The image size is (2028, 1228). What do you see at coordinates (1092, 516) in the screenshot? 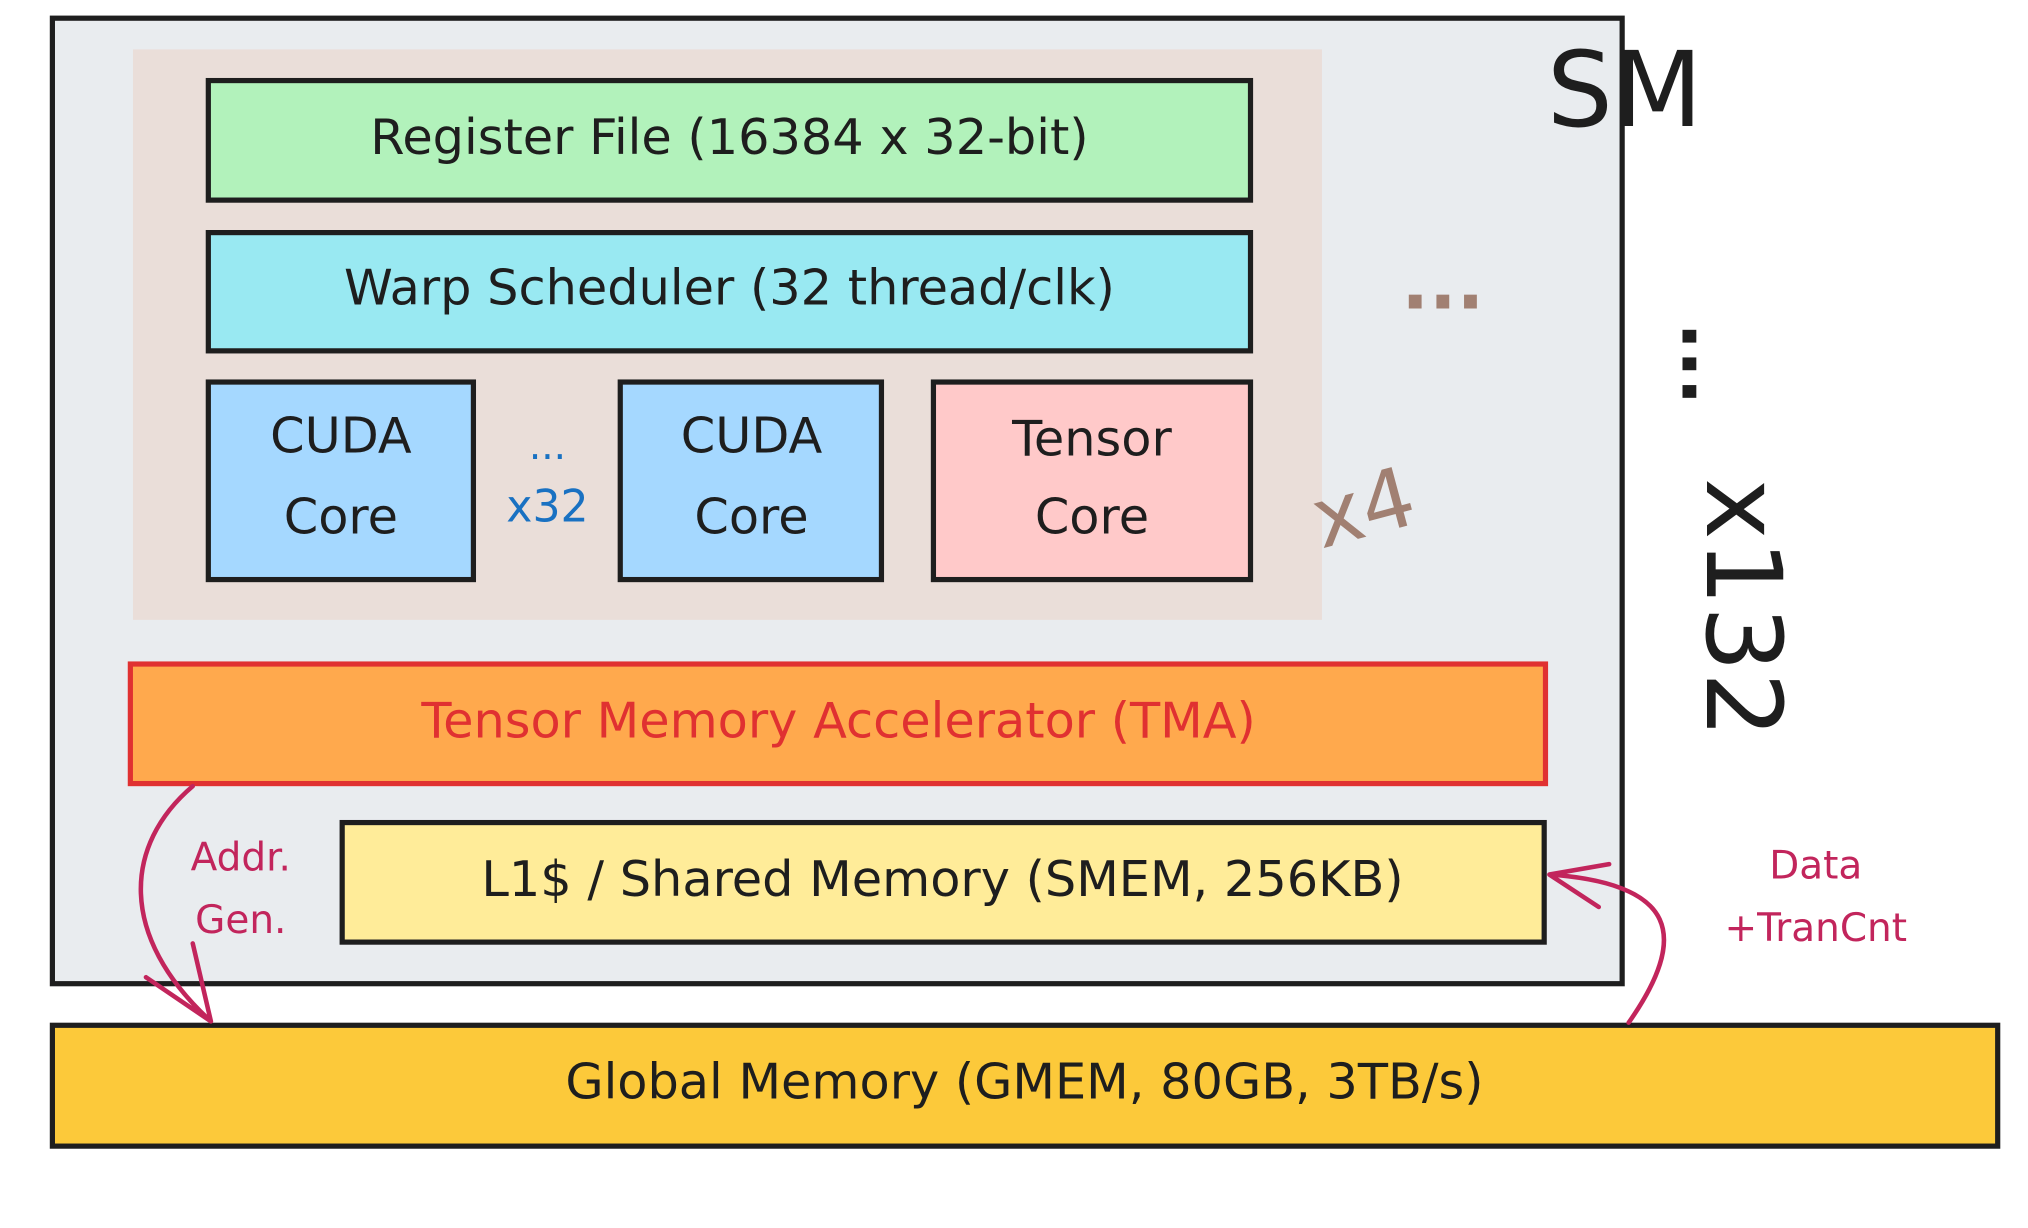
I see `tensor-core-label: Core` at bounding box center [1092, 516].